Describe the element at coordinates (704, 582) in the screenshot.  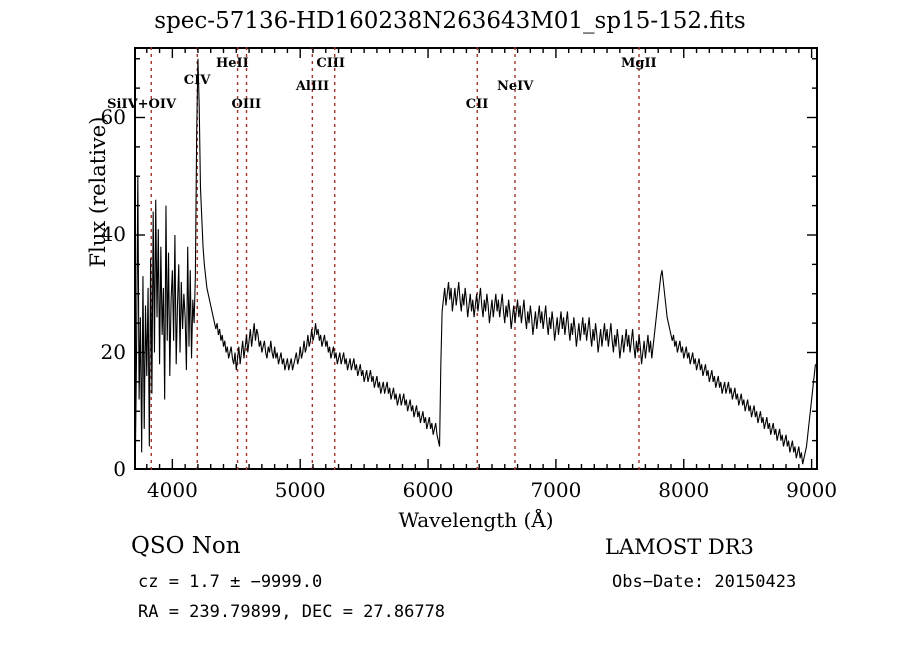
I see `observation-date: Obs−Date: 20150423` at that location.